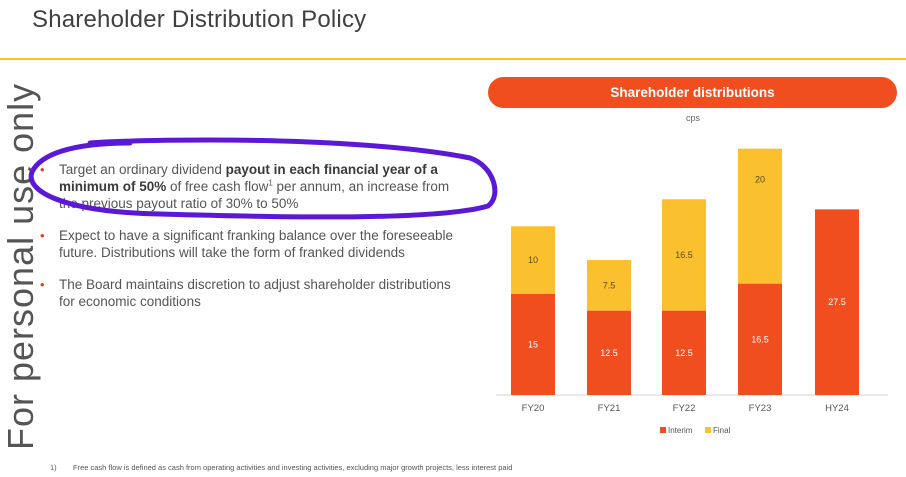 The width and height of the screenshot is (906, 477). Describe the element at coordinates (53, 467) in the screenshot. I see `footnote-number: 1)` at that location.